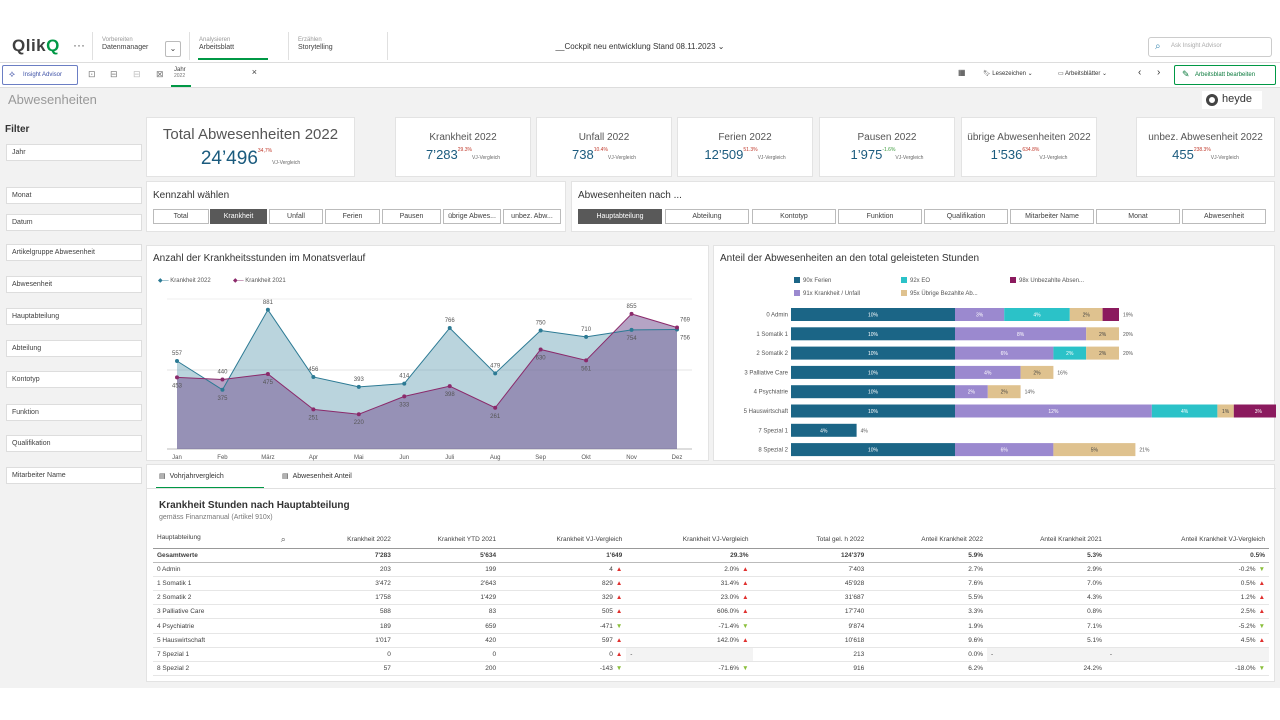  Describe the element at coordinates (619, 626) in the screenshot. I see `trend-down-icon: ▼` at that location.